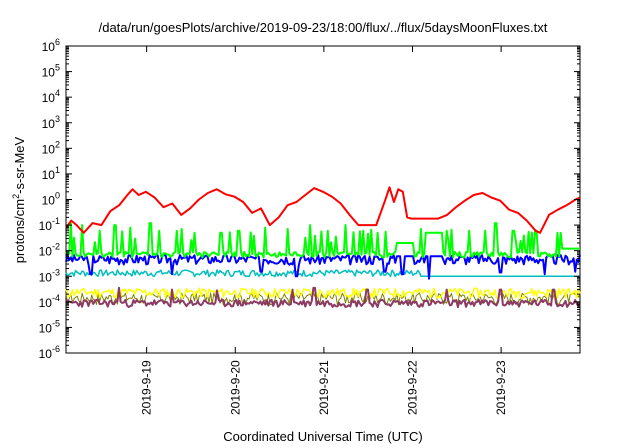 The width and height of the screenshot is (640, 448). What do you see at coordinates (51, 199) in the screenshot?
I see `y-tick-label: 10⁰` at bounding box center [51, 199].